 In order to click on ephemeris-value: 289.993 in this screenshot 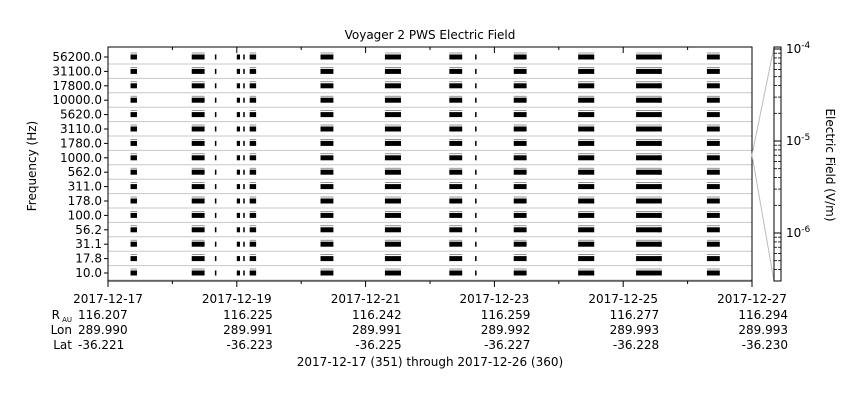, I will do `click(635, 330)`.